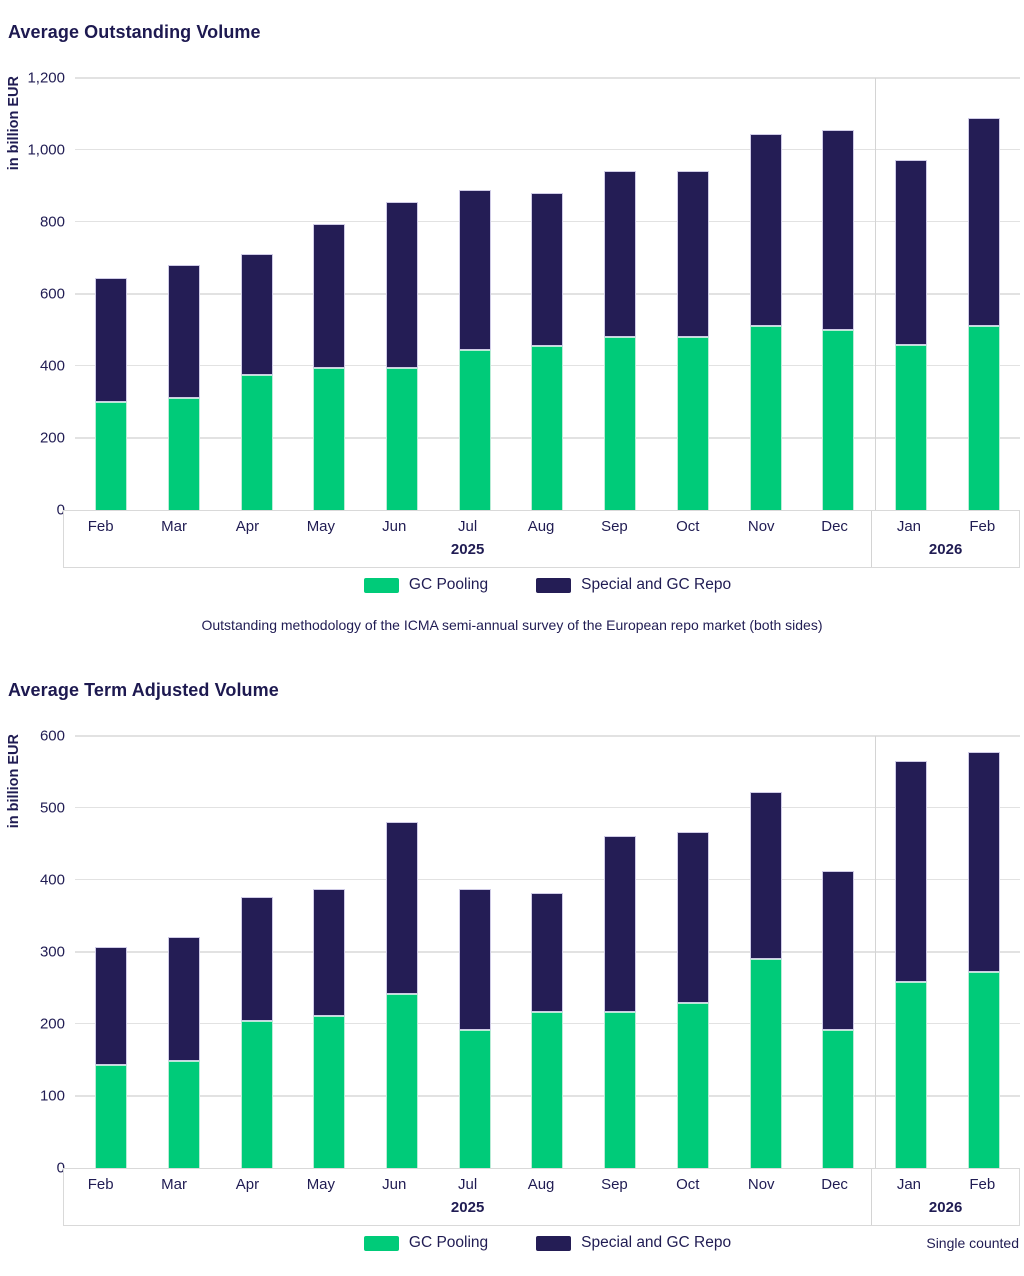 This screenshot has width=1024, height=1276. I want to click on x-tick-label: Apr, so click(247, 1184).